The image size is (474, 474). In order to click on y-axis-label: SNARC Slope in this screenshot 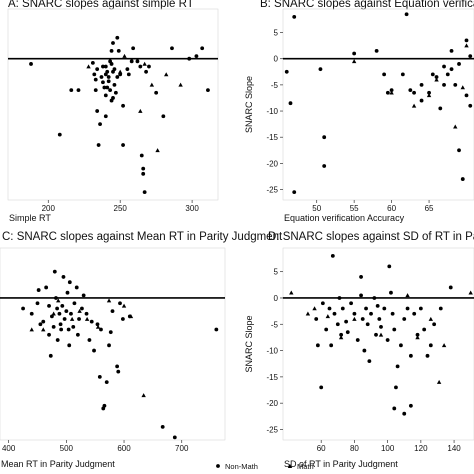, I will do `click(249, 104)`.